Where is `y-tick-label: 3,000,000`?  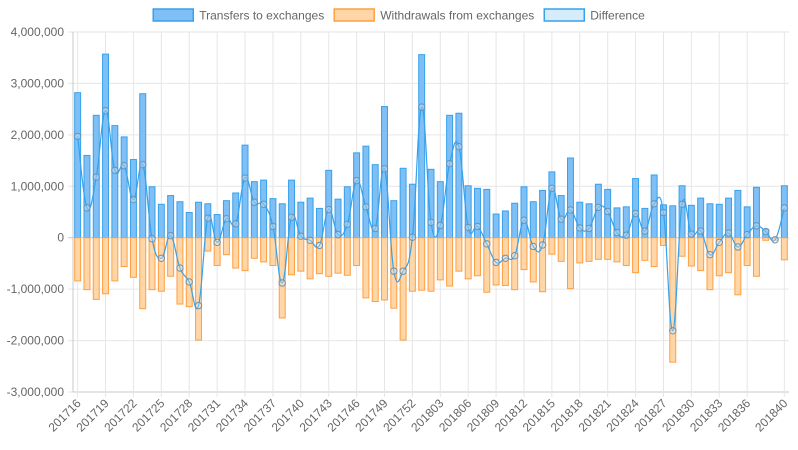
y-tick-label: 3,000,000 is located at coordinates (38, 83).